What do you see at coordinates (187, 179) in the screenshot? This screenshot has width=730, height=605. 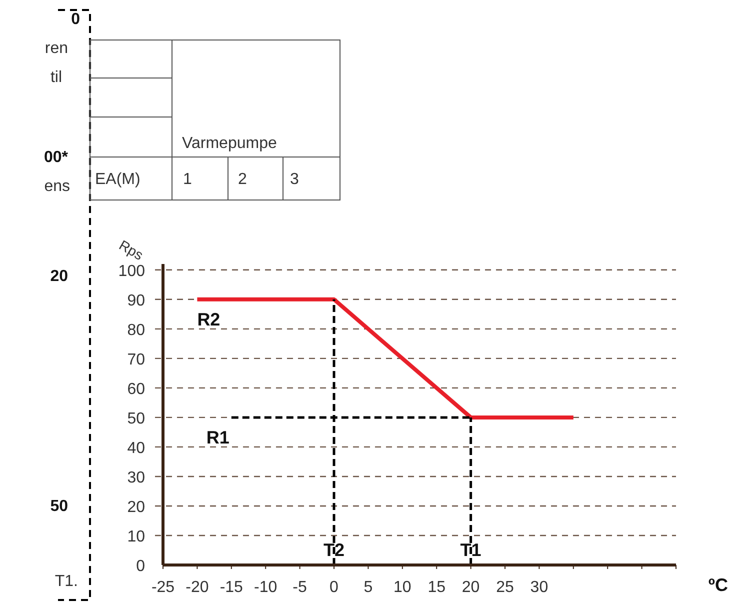 I see `text: 1` at bounding box center [187, 179].